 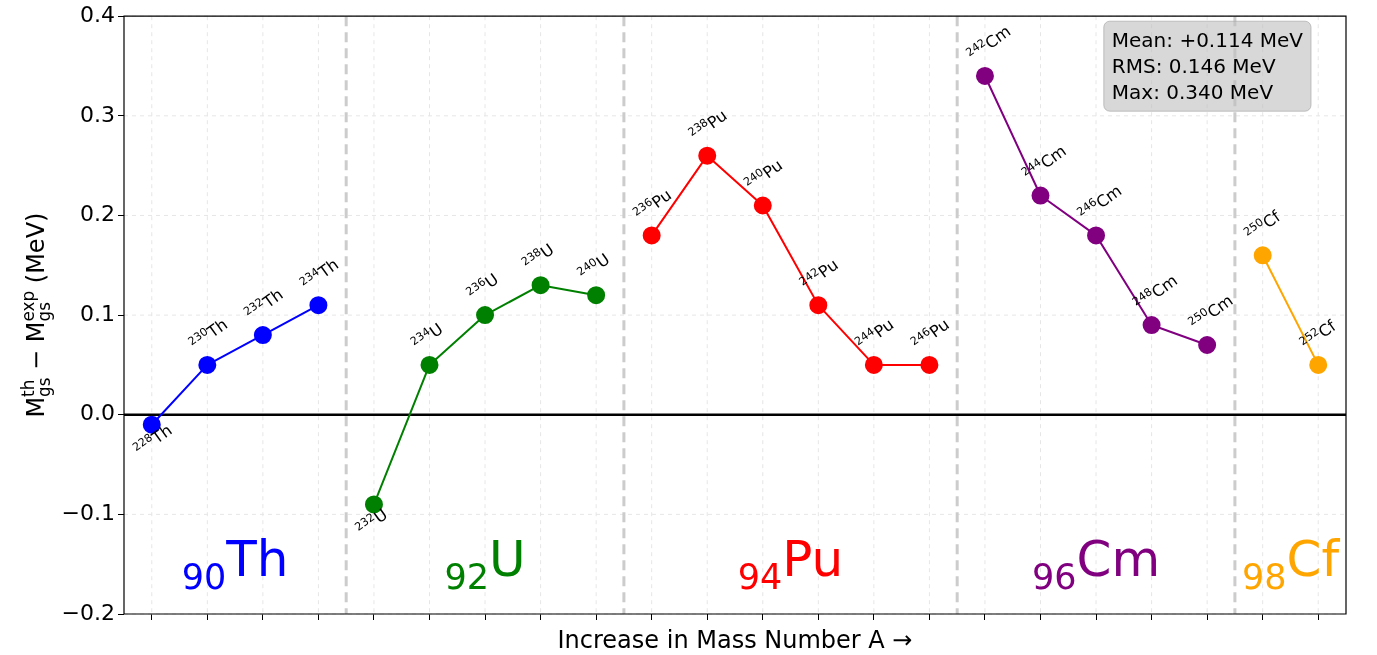 I want to click on y-tick-label: −0.1, so click(x=88, y=513).